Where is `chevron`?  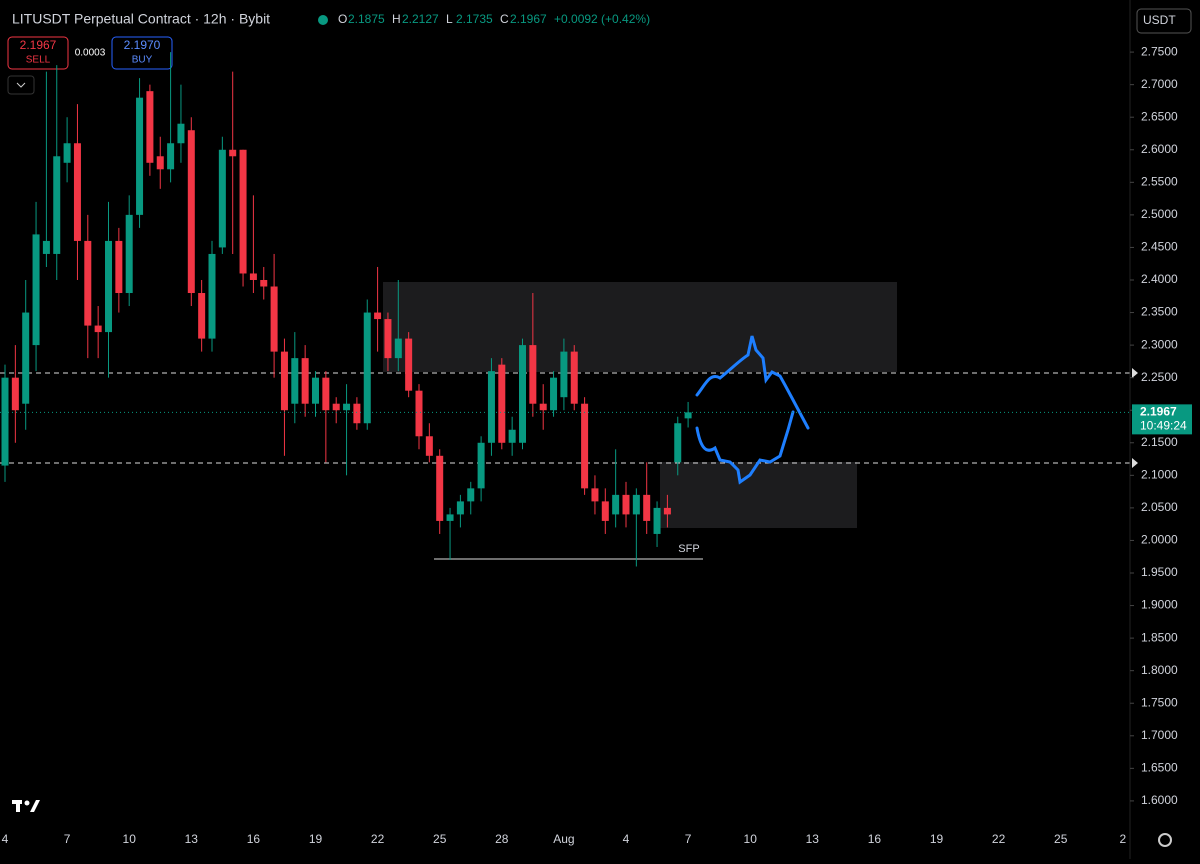 chevron is located at coordinates (21, 85).